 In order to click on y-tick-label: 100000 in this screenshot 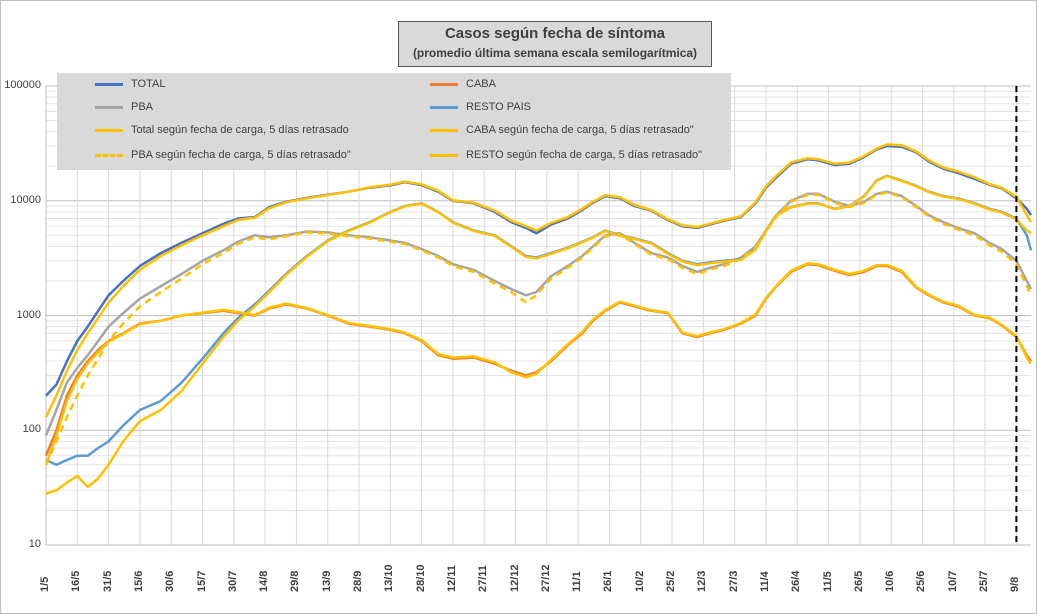, I will do `click(22, 85)`.